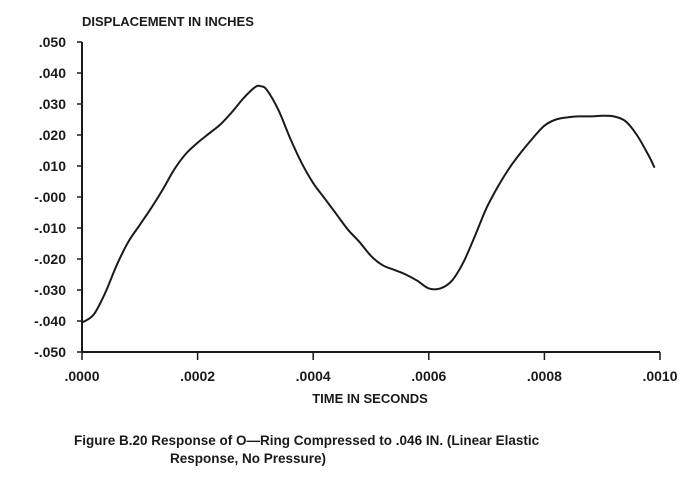  Describe the element at coordinates (50, 290) in the screenshot. I see `y-tick-label: -.030` at that location.